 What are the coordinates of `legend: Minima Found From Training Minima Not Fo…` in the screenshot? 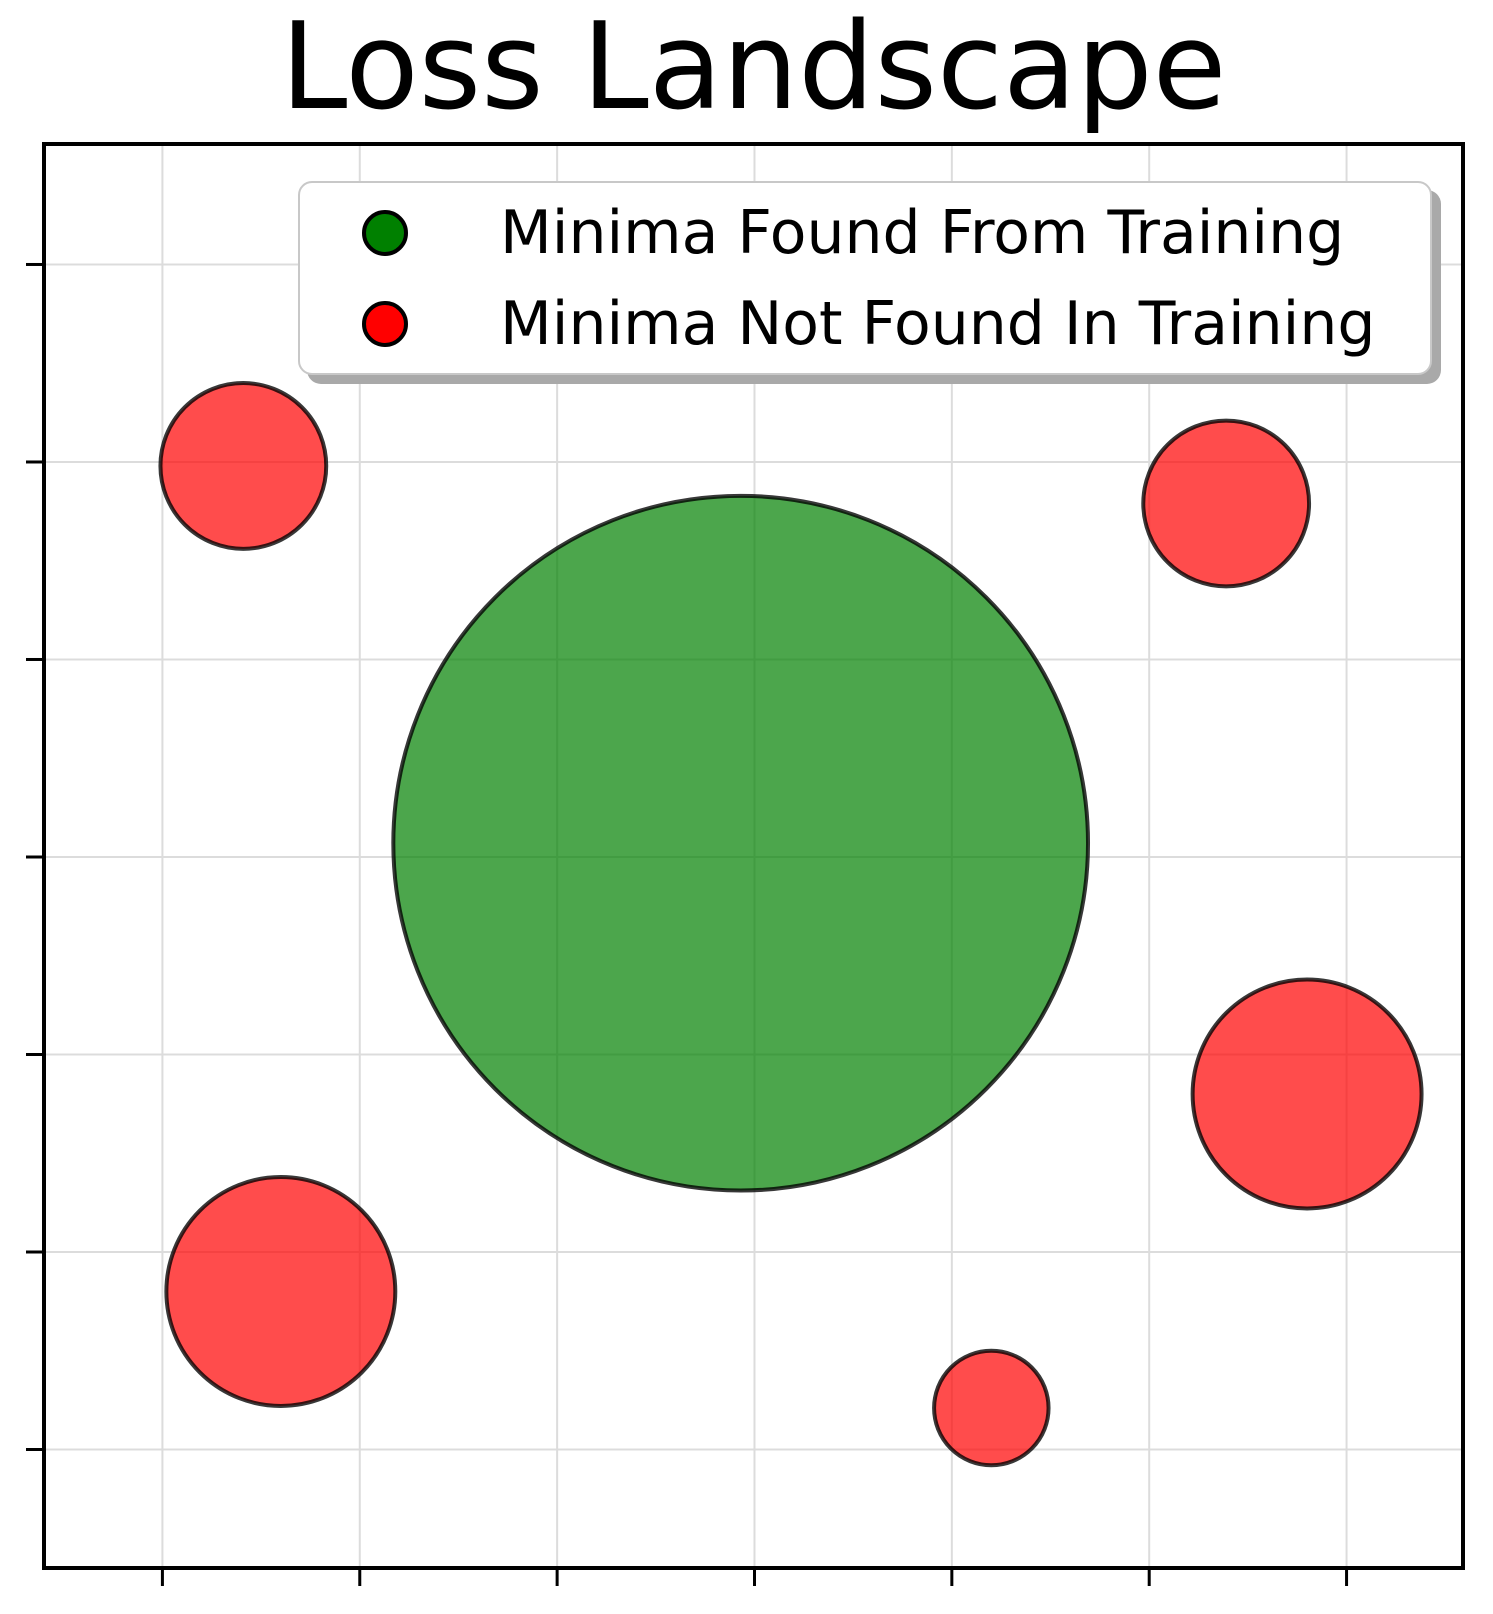 It's located at (865, 278).